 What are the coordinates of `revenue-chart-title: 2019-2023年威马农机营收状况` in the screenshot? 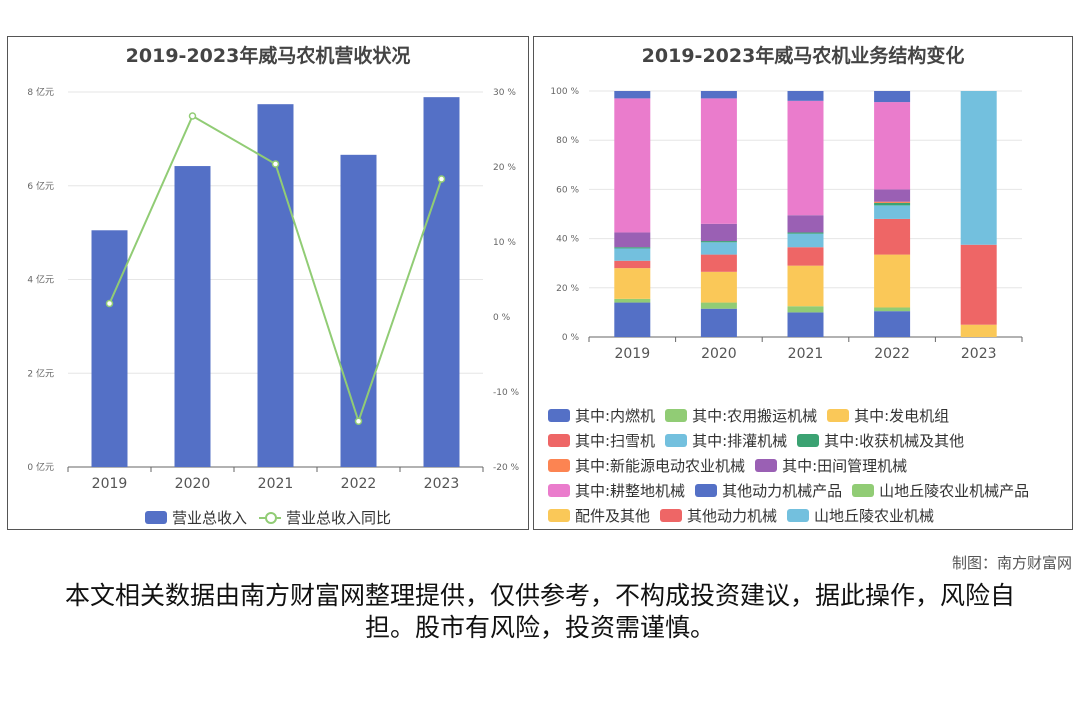 It's located at (268, 56).